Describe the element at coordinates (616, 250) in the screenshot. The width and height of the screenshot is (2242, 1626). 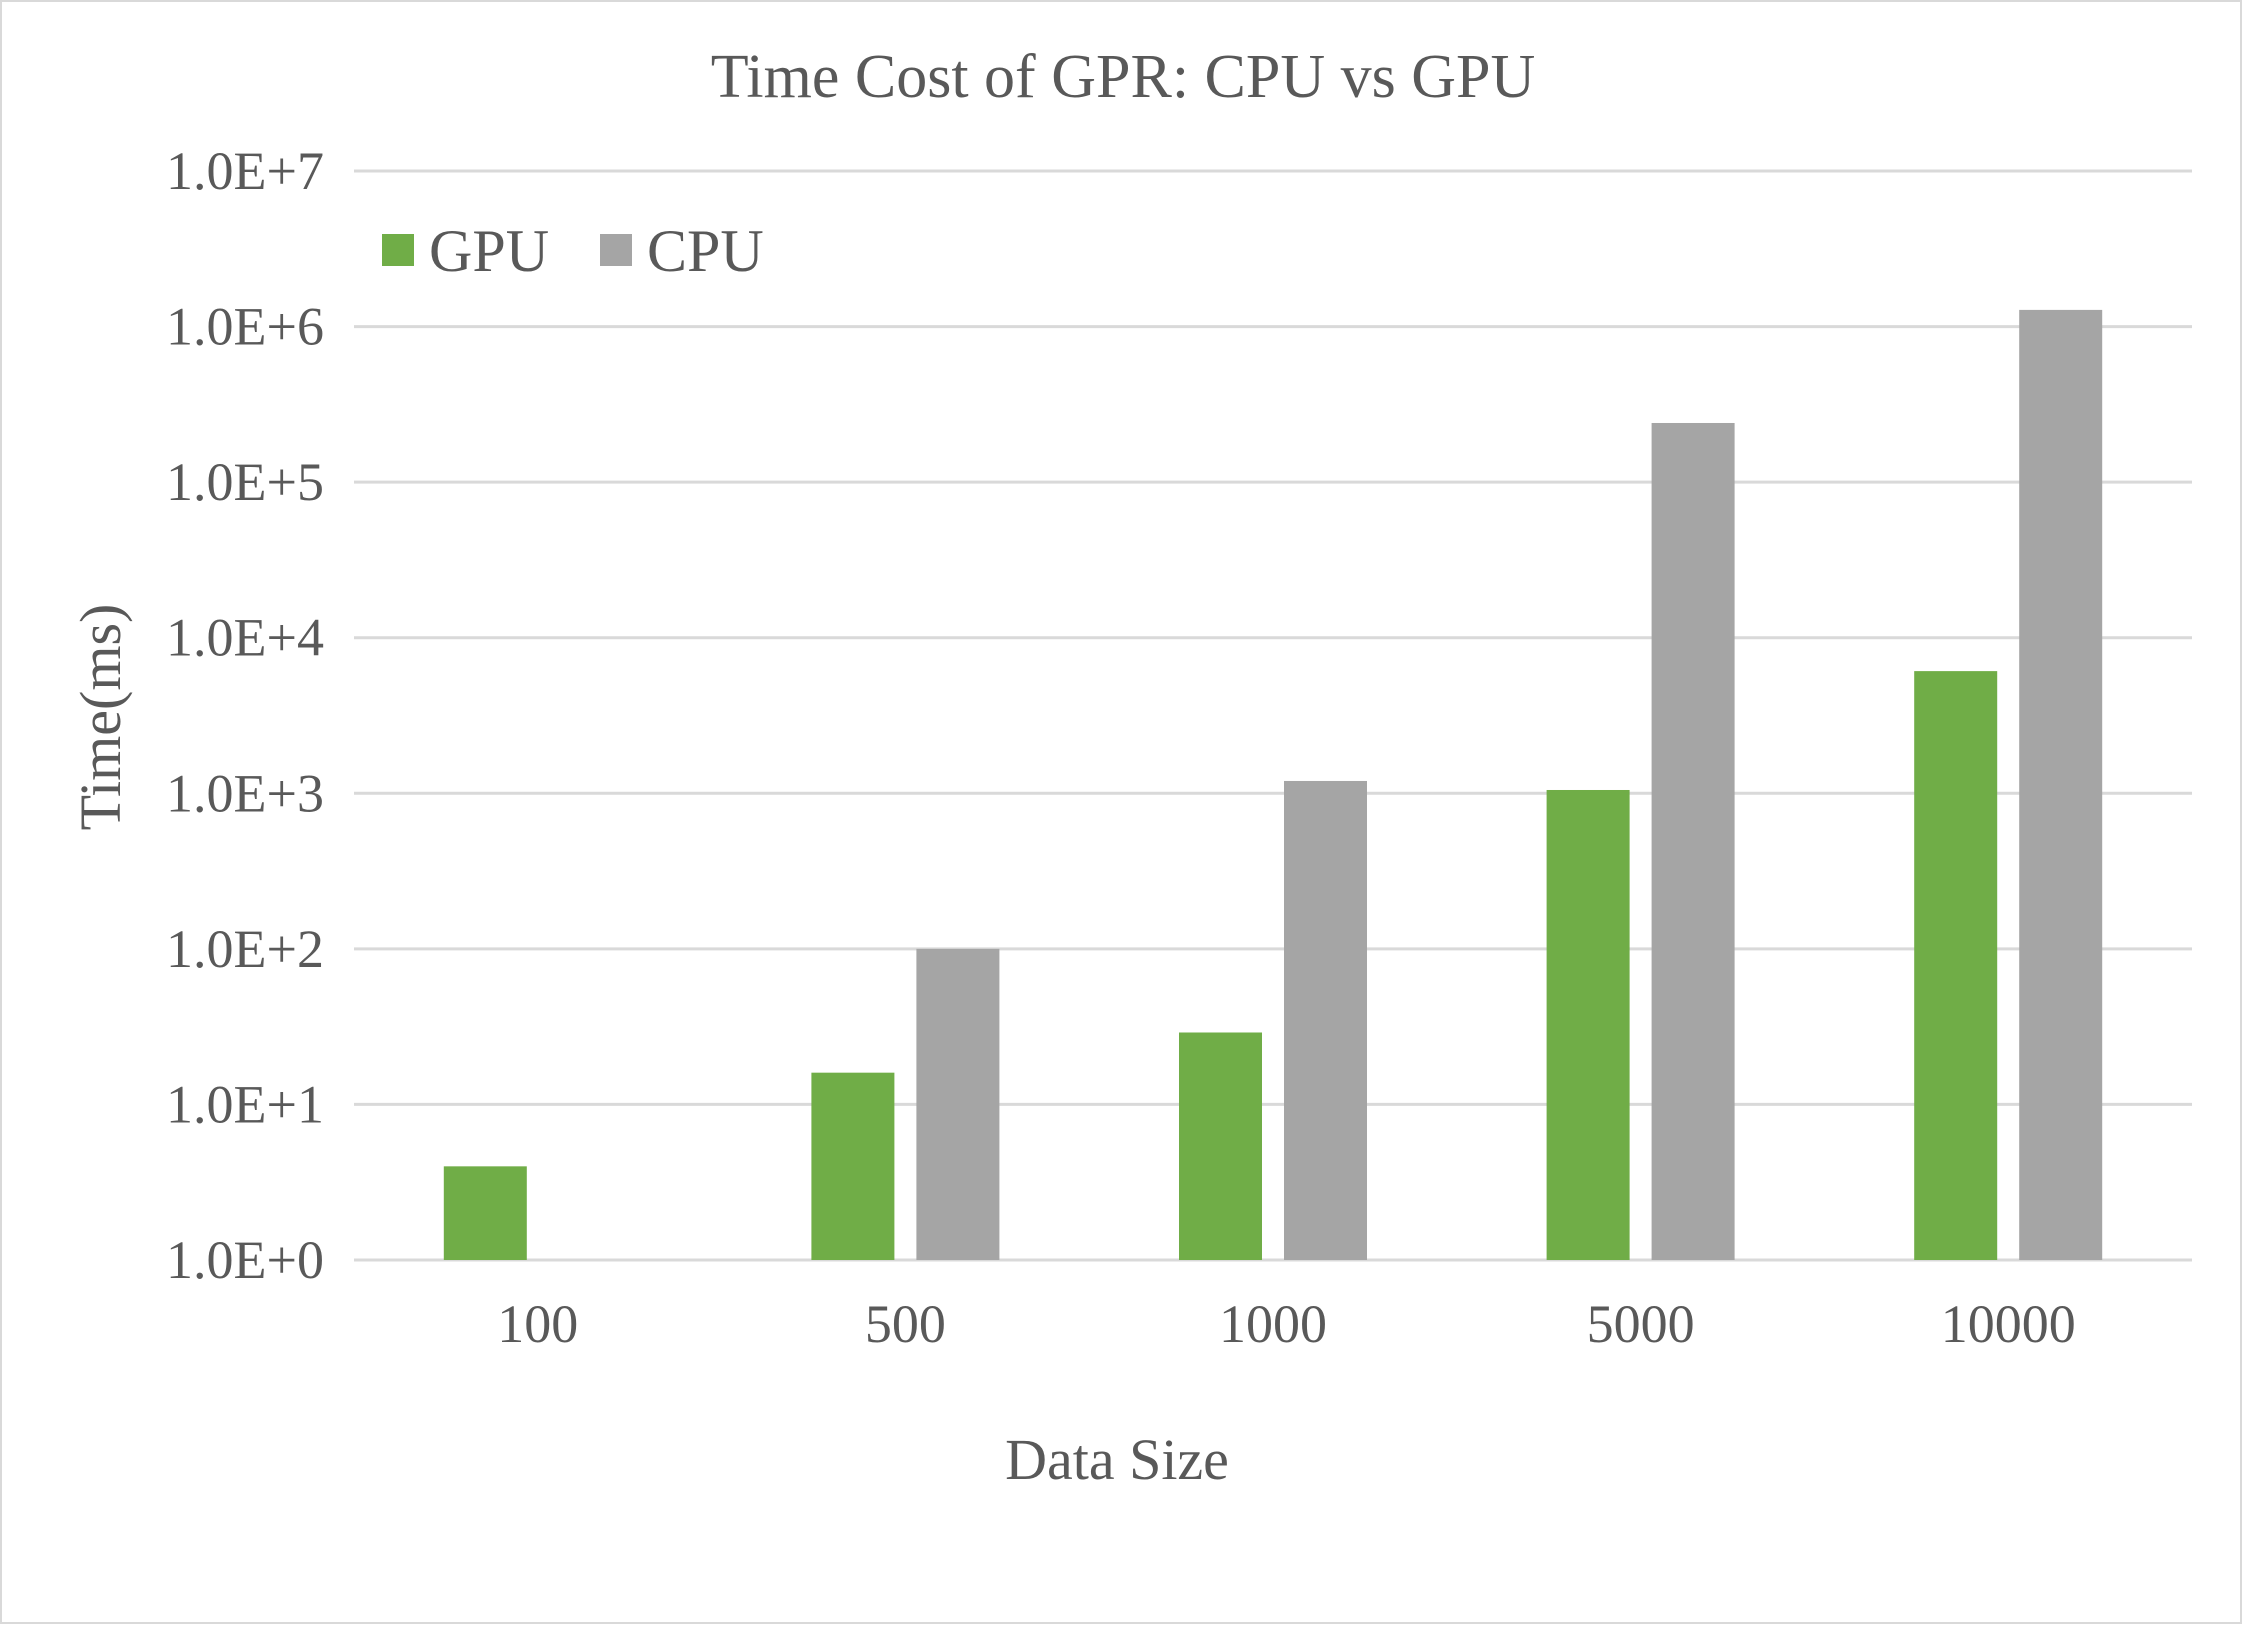
I see `legend-swatch-cpu` at that location.